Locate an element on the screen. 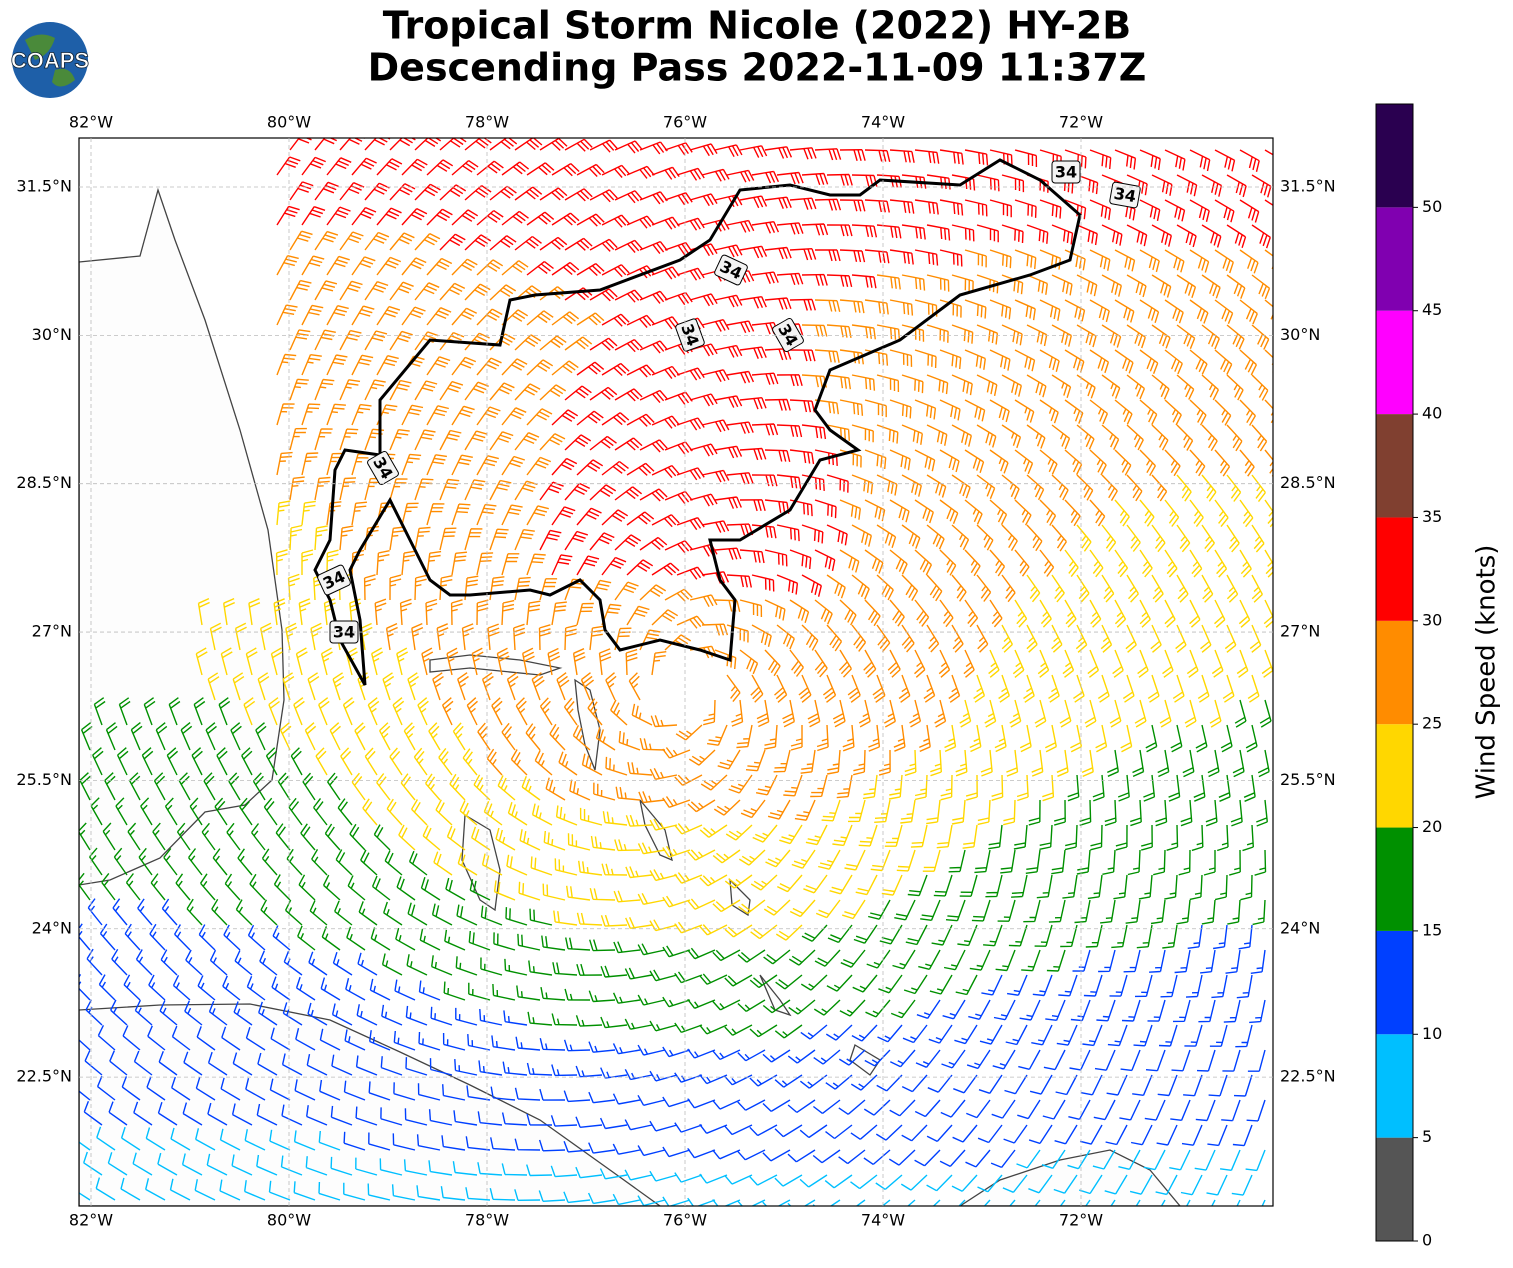  colorbar-label: Wind Speed (knots) is located at coordinates (1487, 672).